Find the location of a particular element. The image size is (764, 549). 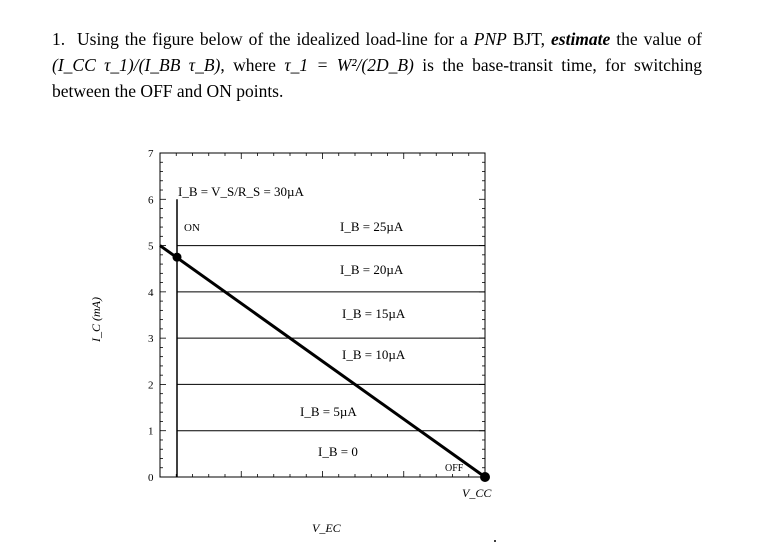

y-axis-label: I_C (mA) is located at coordinates (96, 320).